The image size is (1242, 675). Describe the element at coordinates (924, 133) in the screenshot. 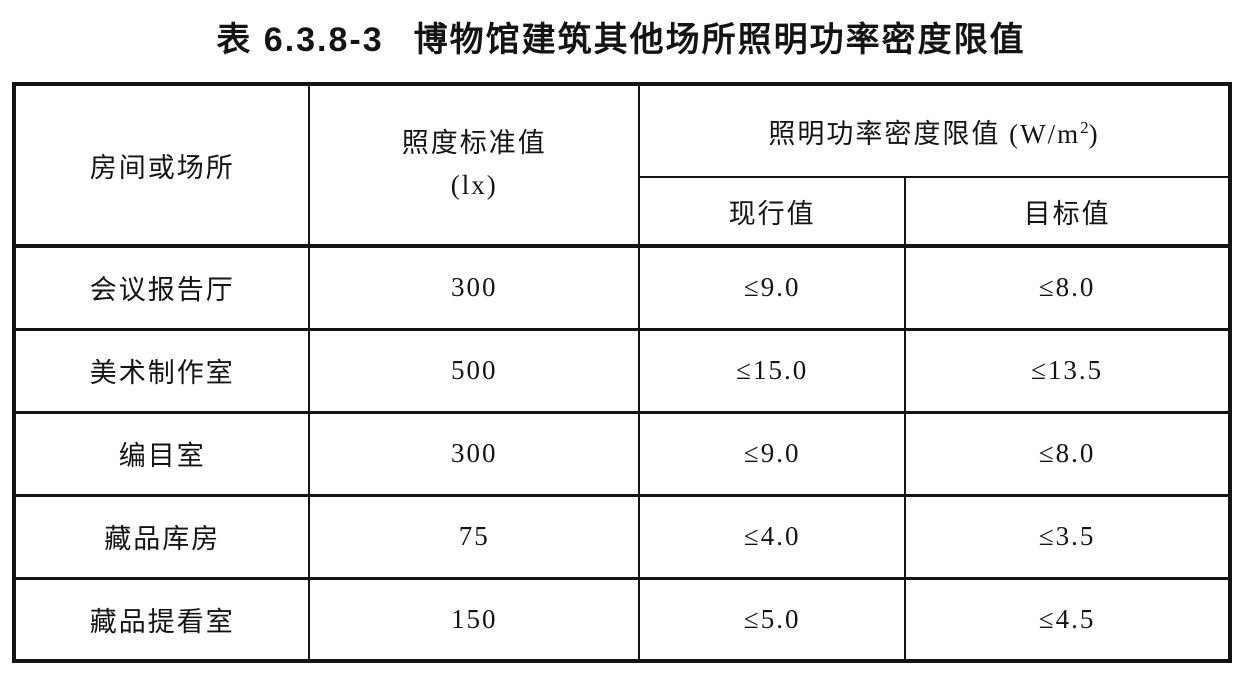

I see `header-lpd-text: 照明功率密度限值 (W/m` at that location.